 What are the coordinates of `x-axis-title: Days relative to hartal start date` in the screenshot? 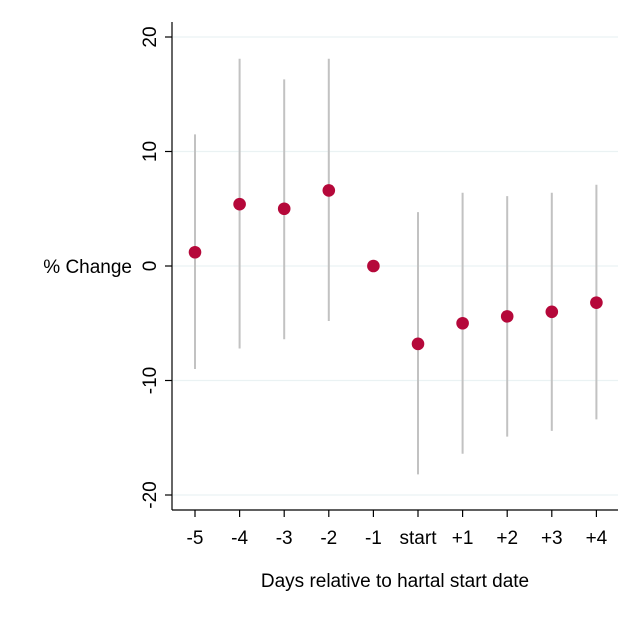 It's located at (395, 581).